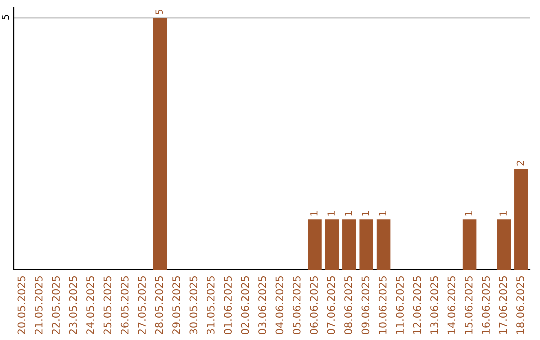 The image size is (540, 340). I want to click on x-tick-label: 04.06.2025, so click(280, 305).